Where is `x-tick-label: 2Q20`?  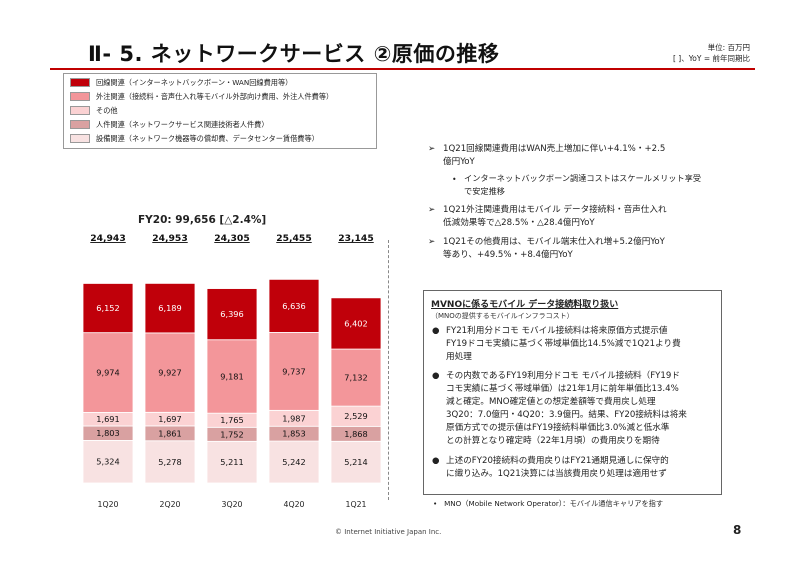 x-tick-label: 2Q20 is located at coordinates (169, 504).